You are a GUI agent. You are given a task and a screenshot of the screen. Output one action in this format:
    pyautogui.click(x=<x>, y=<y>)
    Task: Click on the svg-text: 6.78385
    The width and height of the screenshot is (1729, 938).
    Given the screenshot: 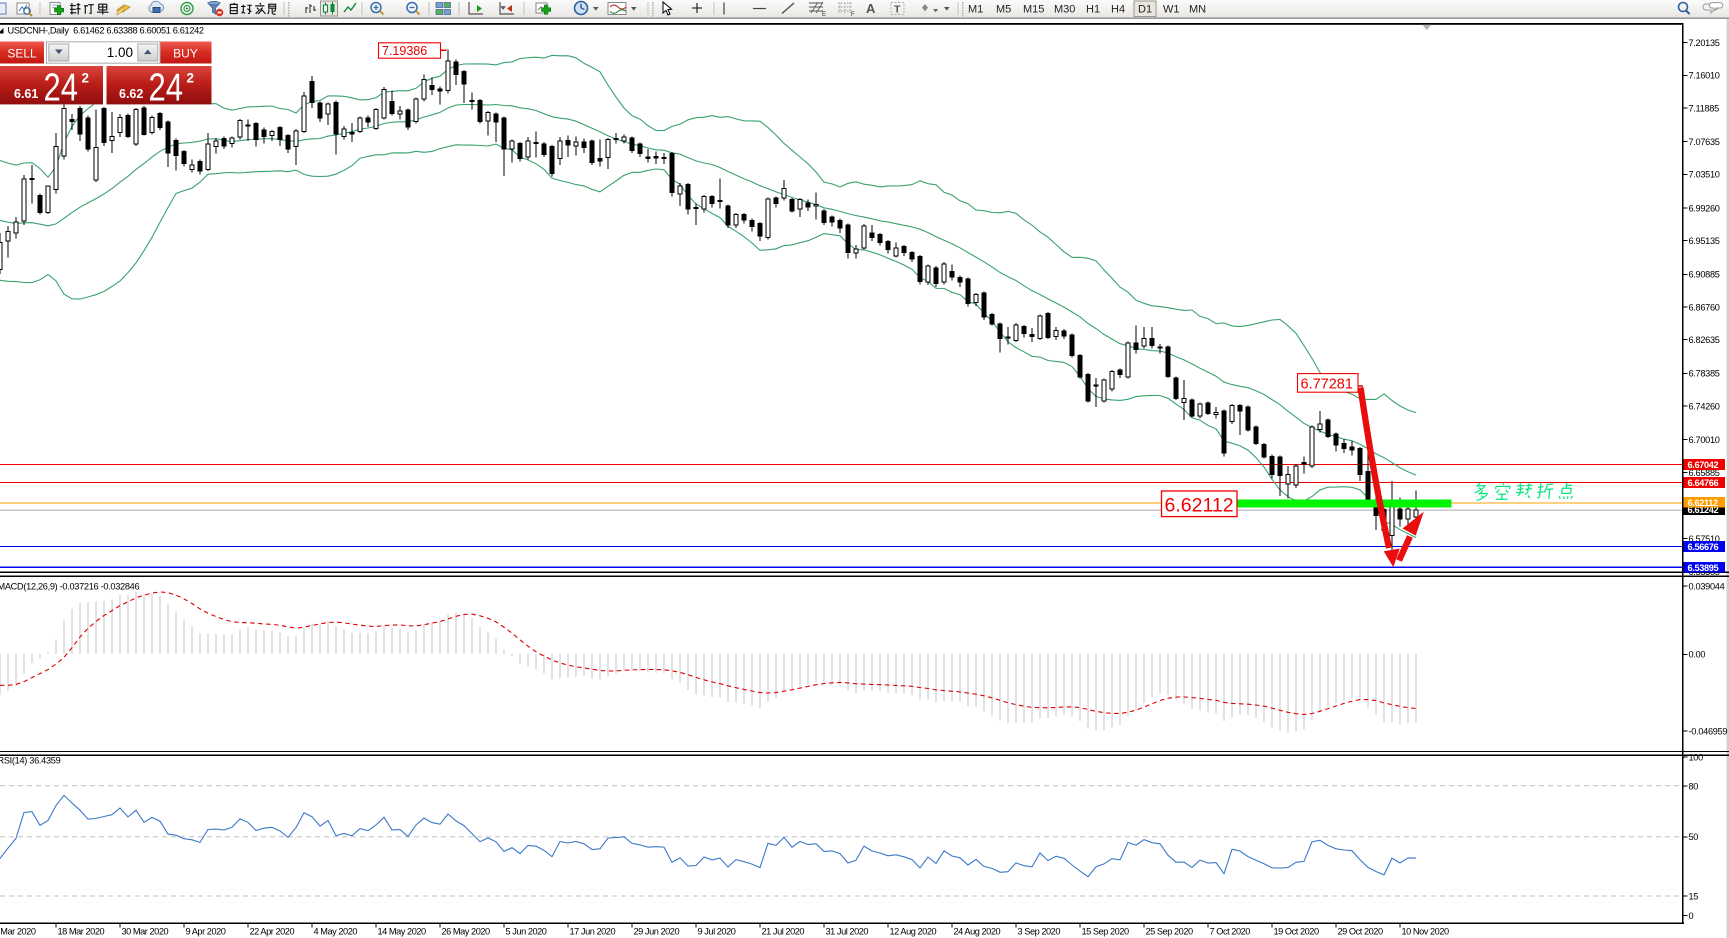 What is the action you would take?
    pyautogui.click(x=1704, y=374)
    